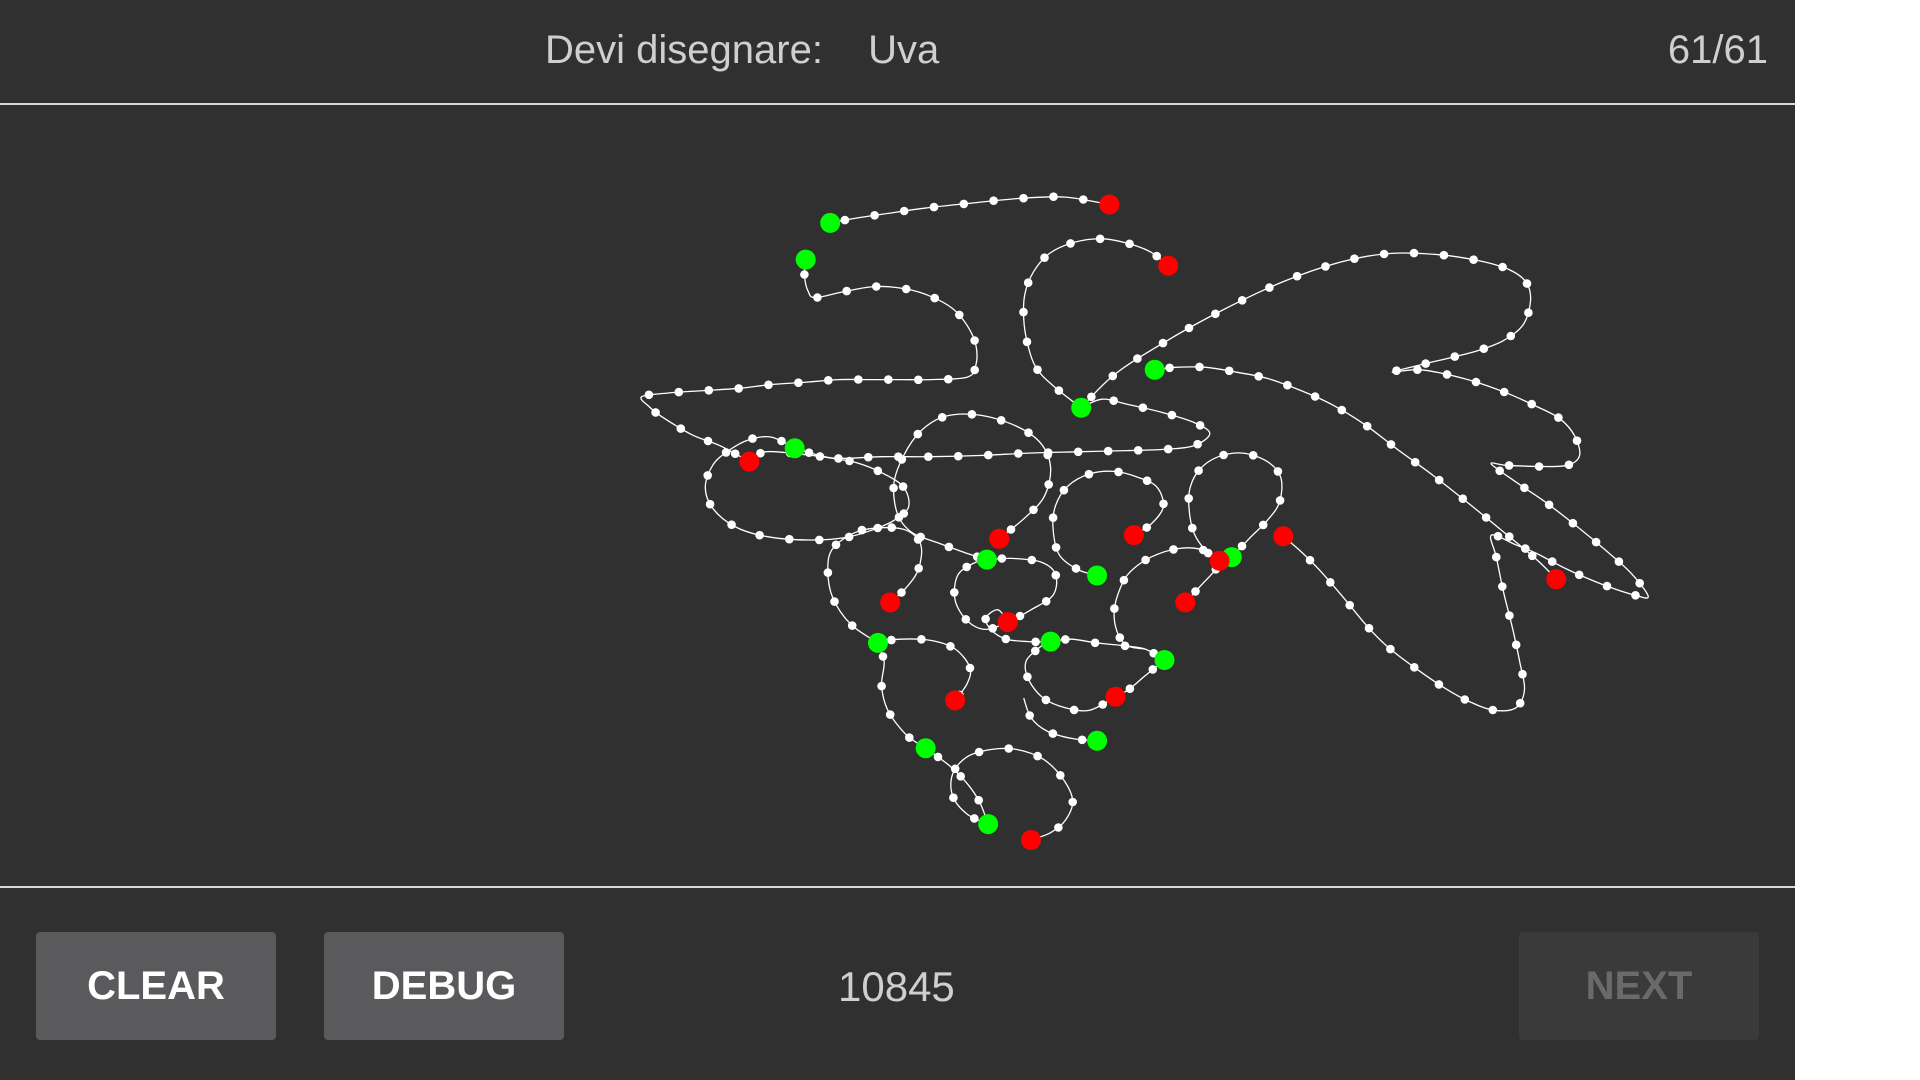 The height and width of the screenshot is (1080, 1920). What do you see at coordinates (444, 986) in the screenshot?
I see `debug-button: DEBUG` at bounding box center [444, 986].